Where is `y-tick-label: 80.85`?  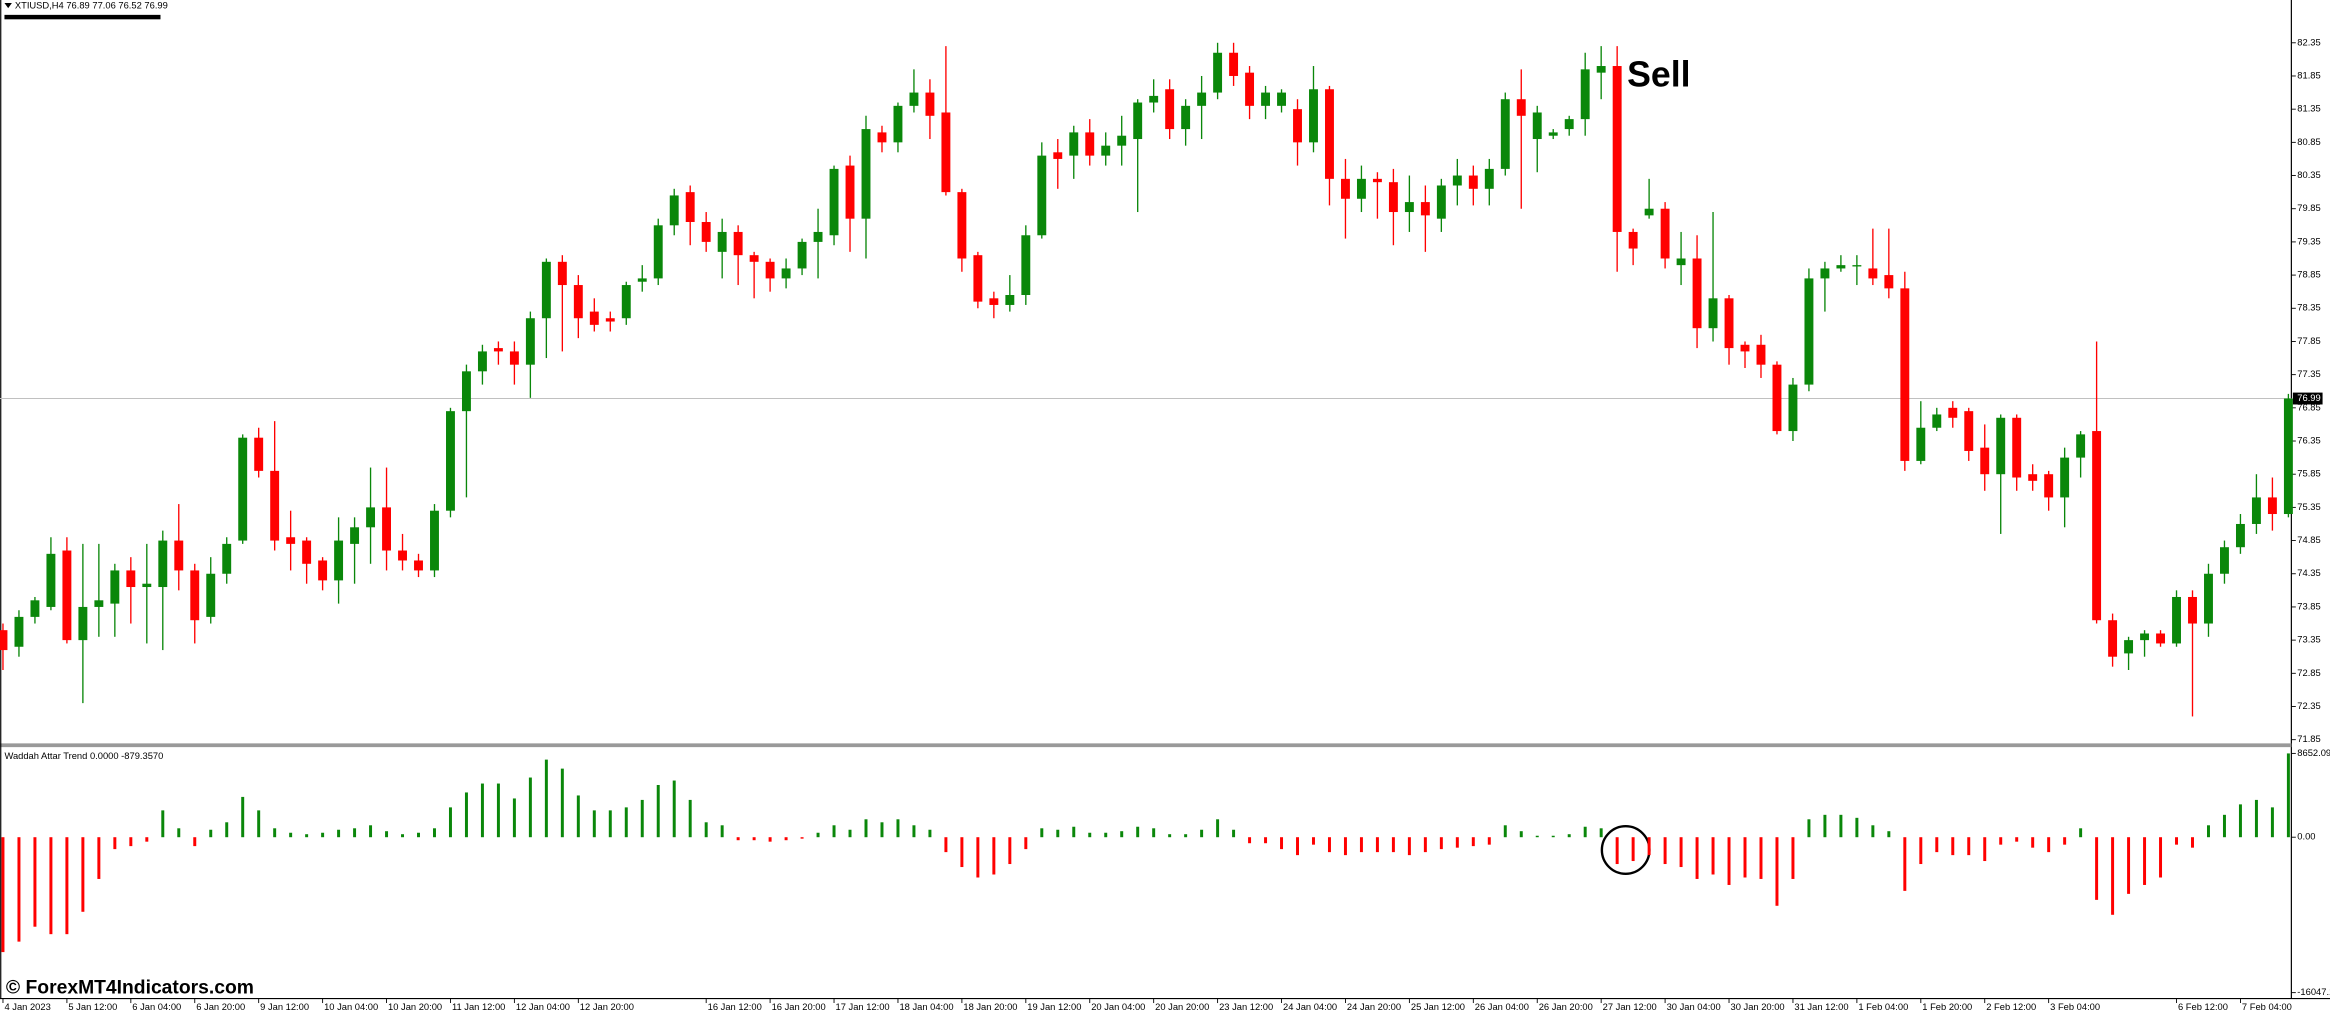
y-tick-label: 80.85 is located at coordinates (2308, 142).